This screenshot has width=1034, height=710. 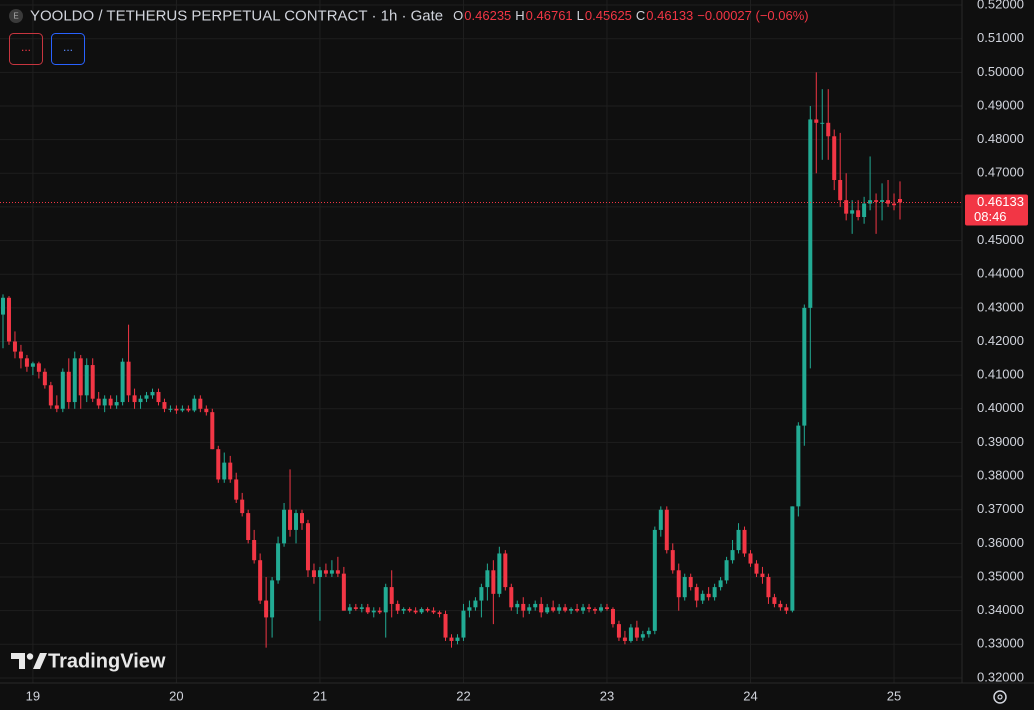 What do you see at coordinates (1000, 407) in the screenshot?
I see `y-tick-label: 0.40000` at bounding box center [1000, 407].